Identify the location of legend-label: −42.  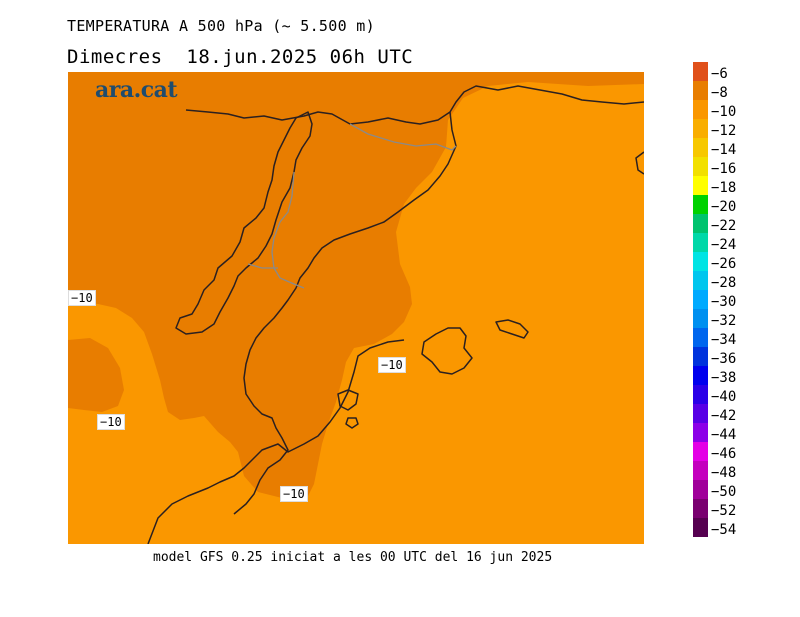
(724, 416).